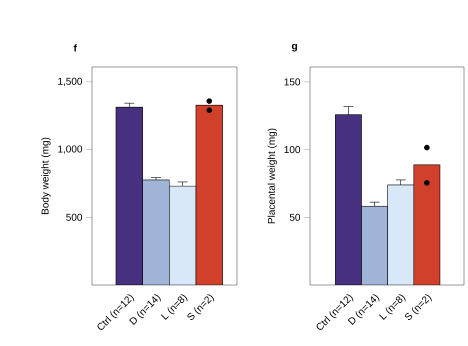 This screenshot has height=346, width=468. What do you see at coordinates (70, 82) in the screenshot?
I see `y-tick-label: 1,500` at bounding box center [70, 82].